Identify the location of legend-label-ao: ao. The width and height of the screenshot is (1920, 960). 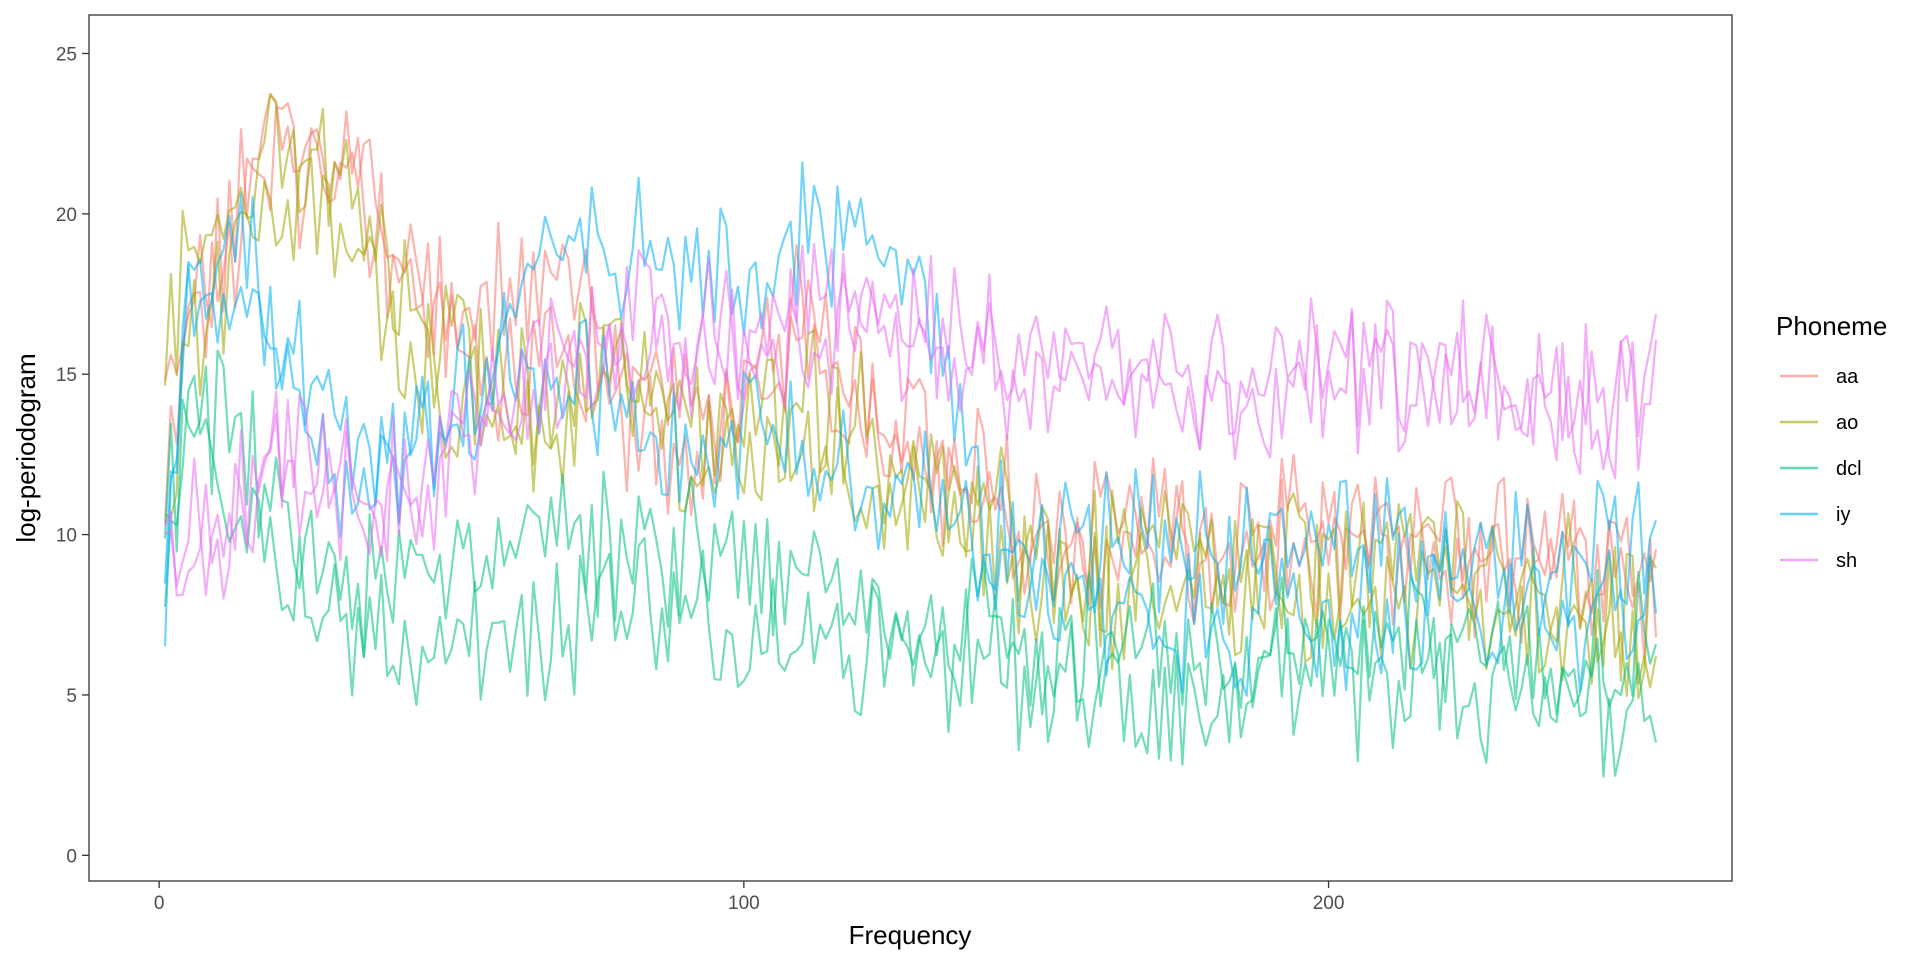
(1847, 423).